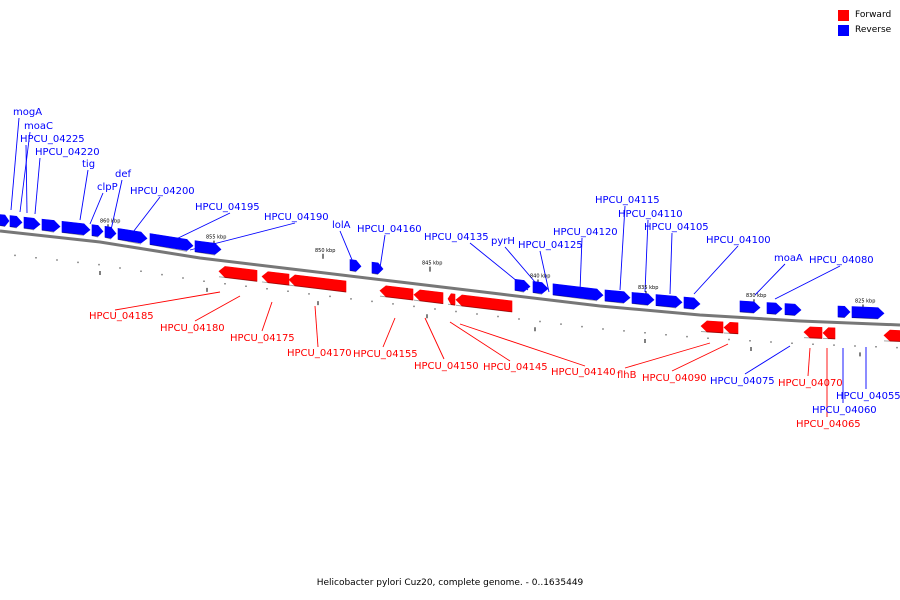 The image size is (900, 600). Describe the element at coordinates (319, 353) in the screenshot. I see `forward-gene-label: HPCU_04170` at that location.